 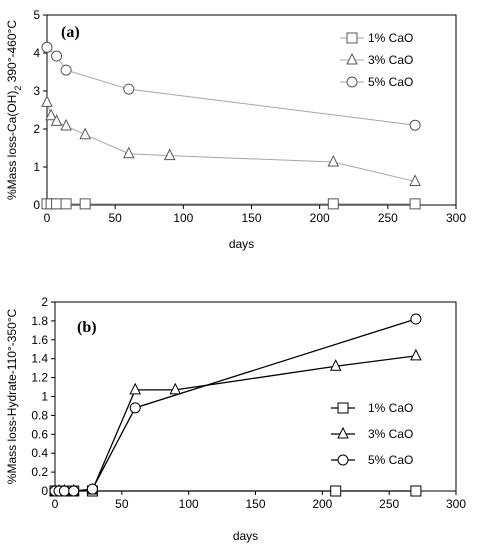 I want to click on panel-title: (b), so click(x=87, y=327).